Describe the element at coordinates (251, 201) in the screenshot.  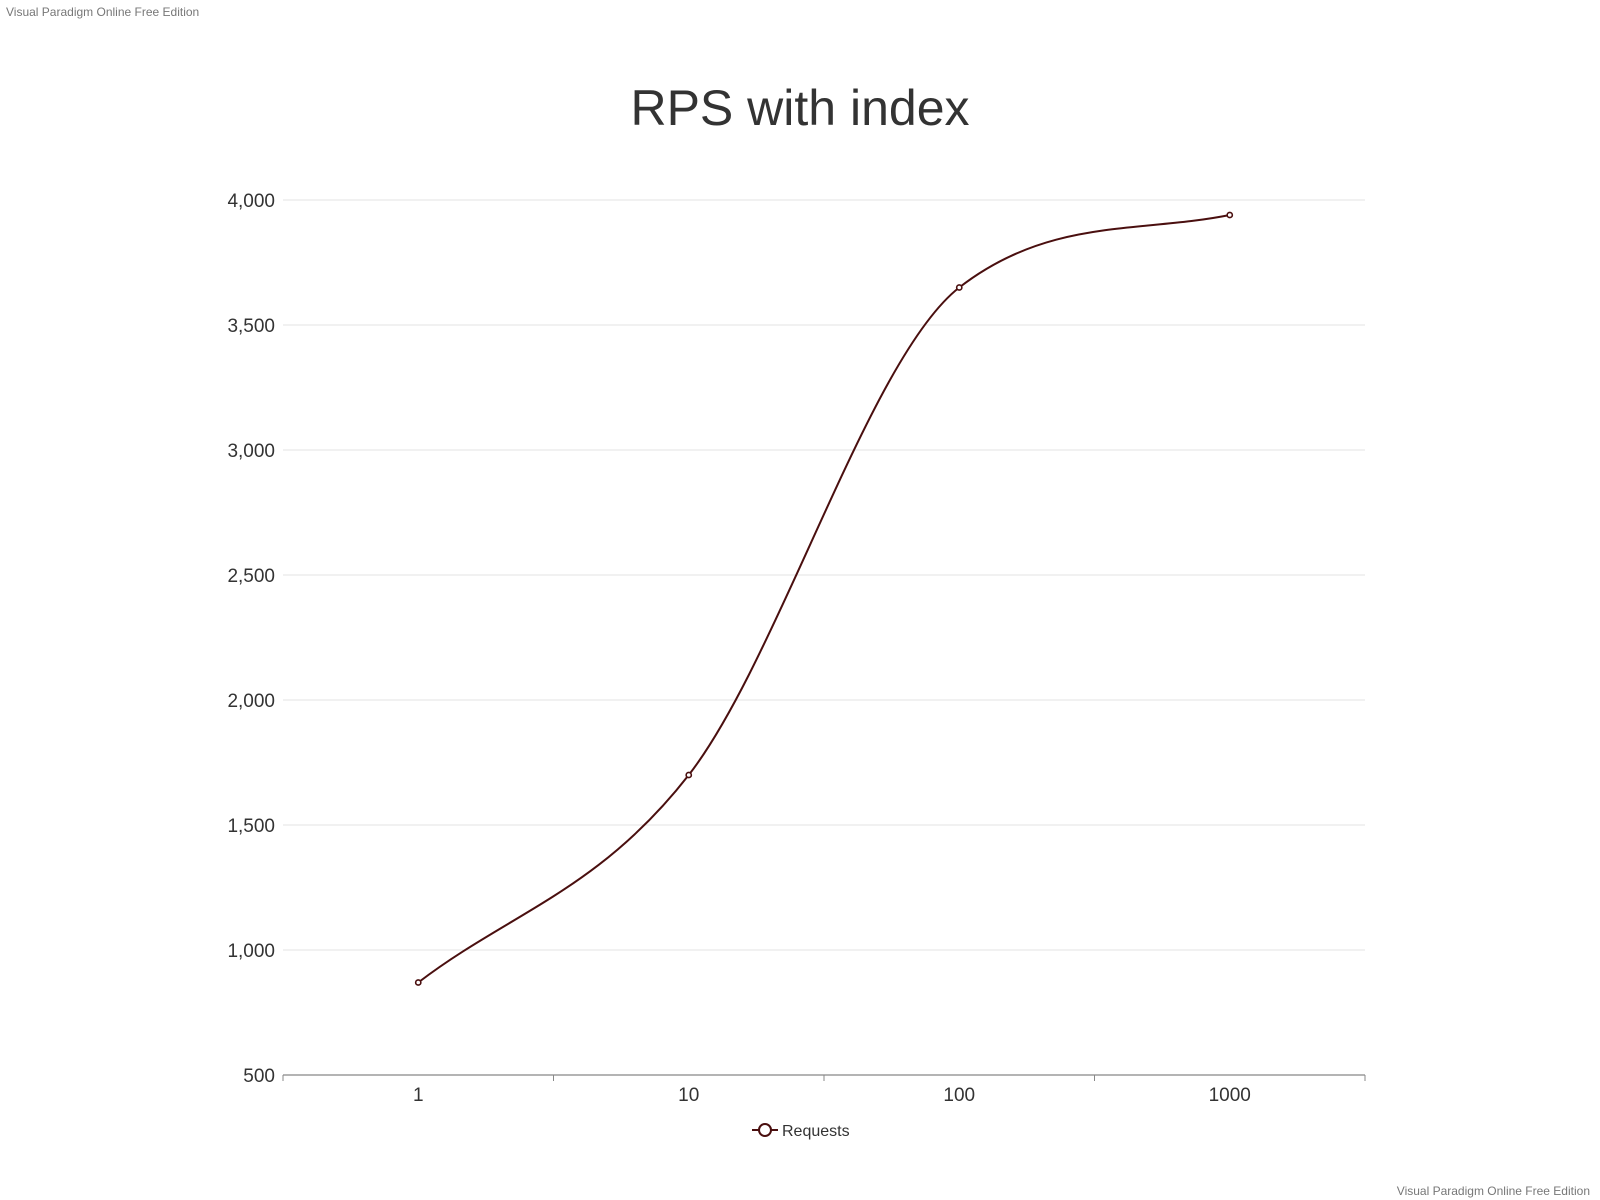
I see `y-tick-label: 4,000` at that location.